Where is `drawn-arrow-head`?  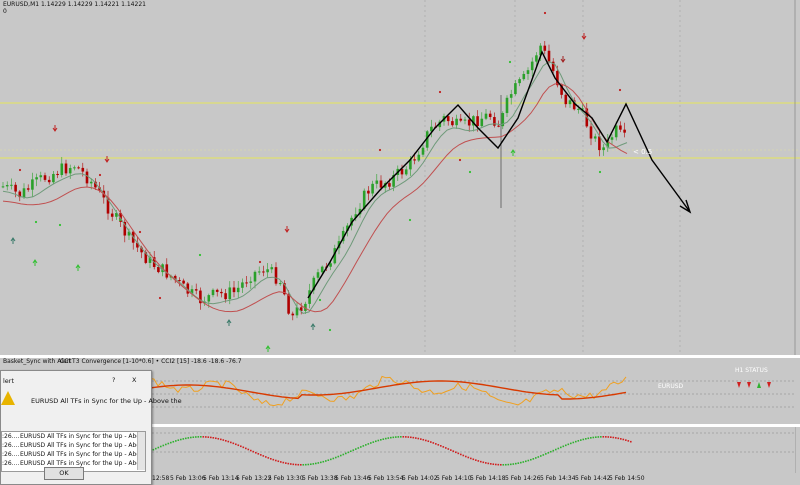
drawn-arrow-head is located at coordinates (685, 206).